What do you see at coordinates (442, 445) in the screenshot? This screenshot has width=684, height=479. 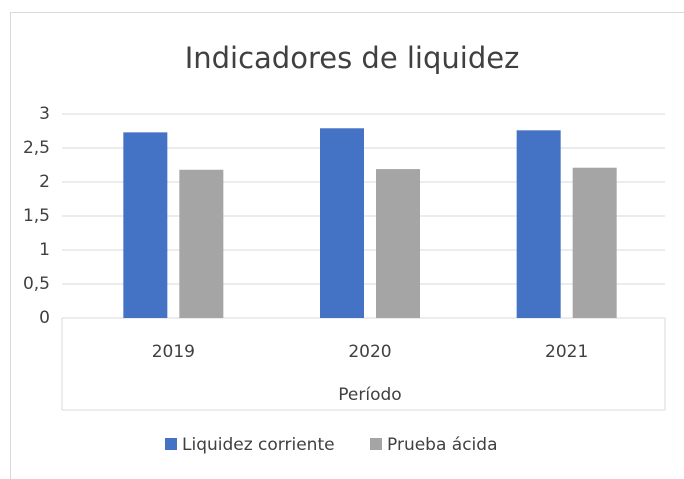 I see `legend-label: Prueba ácida` at bounding box center [442, 445].